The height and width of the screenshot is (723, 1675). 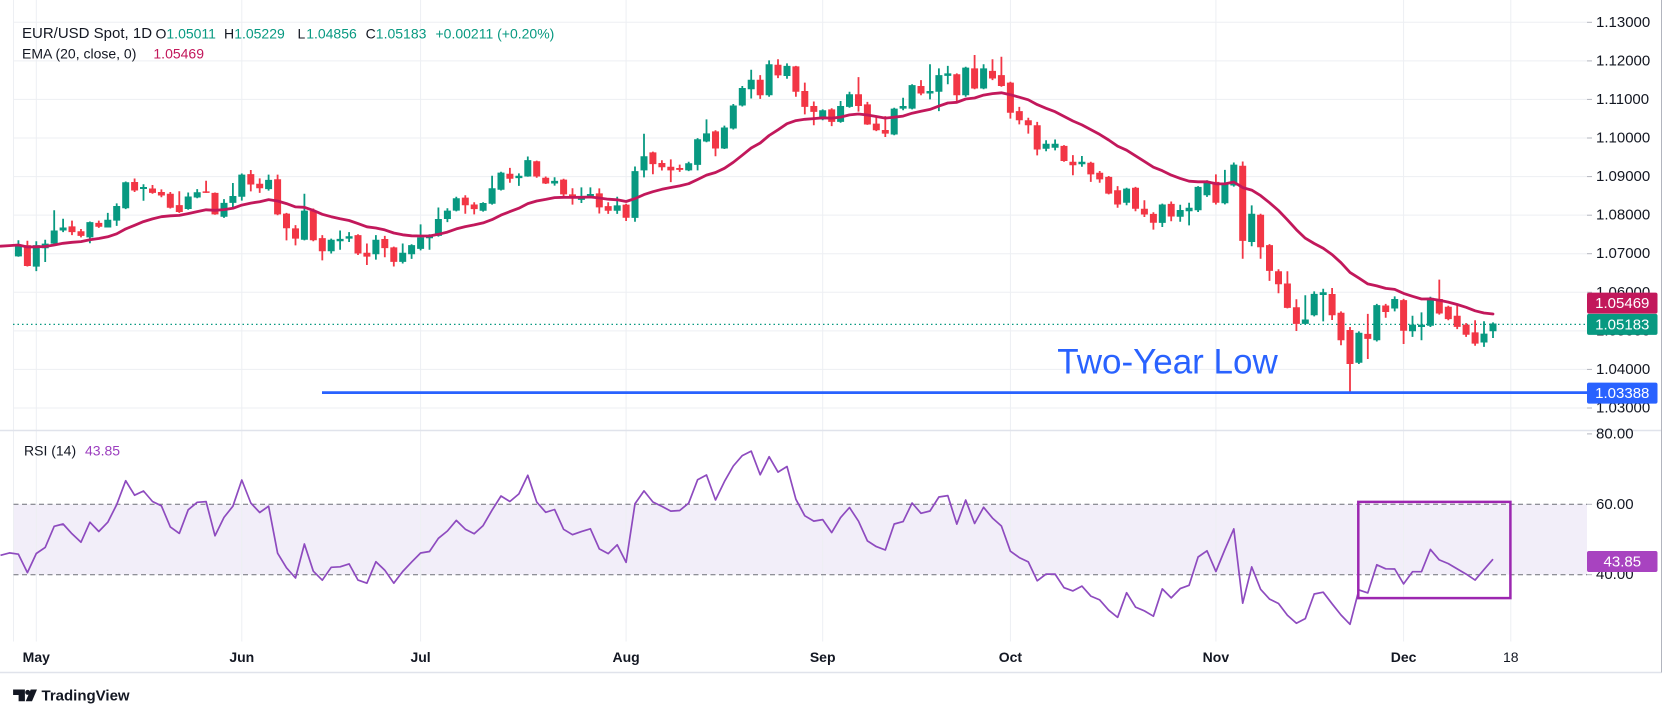 I want to click on svg-text: 80.00, so click(x=1615, y=433).